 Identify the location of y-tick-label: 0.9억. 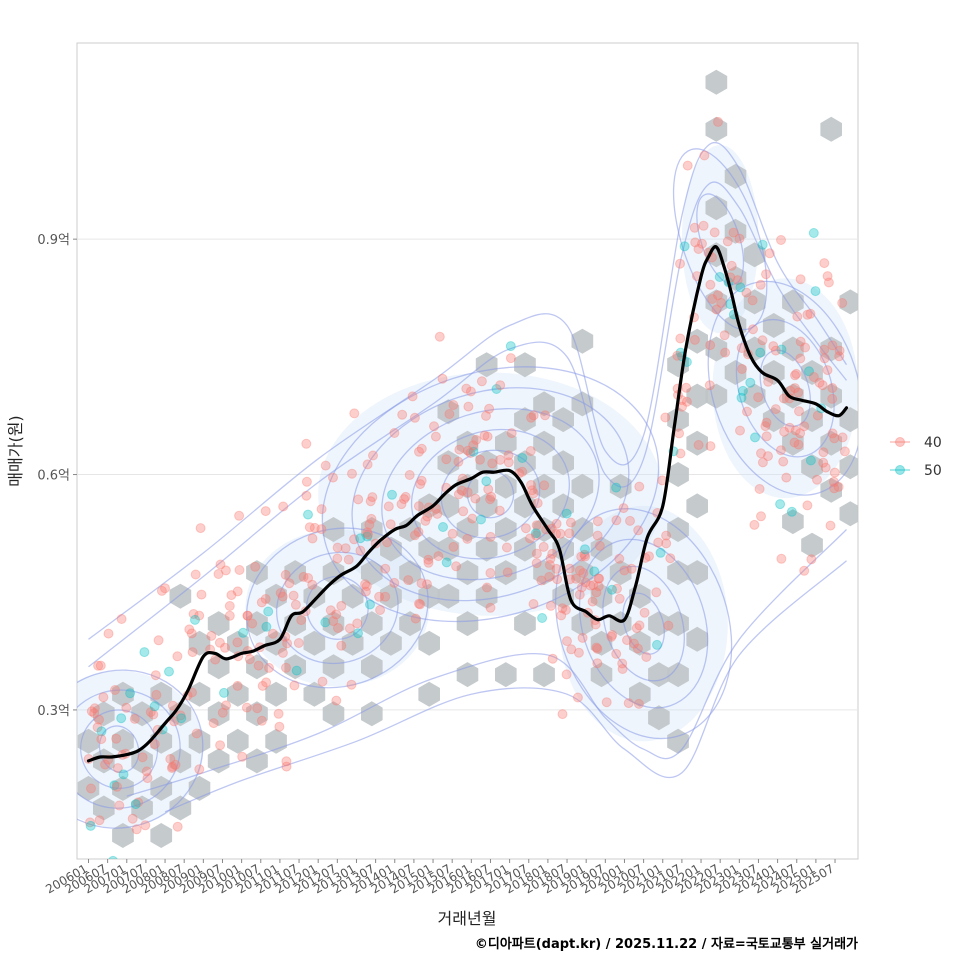
(53, 240).